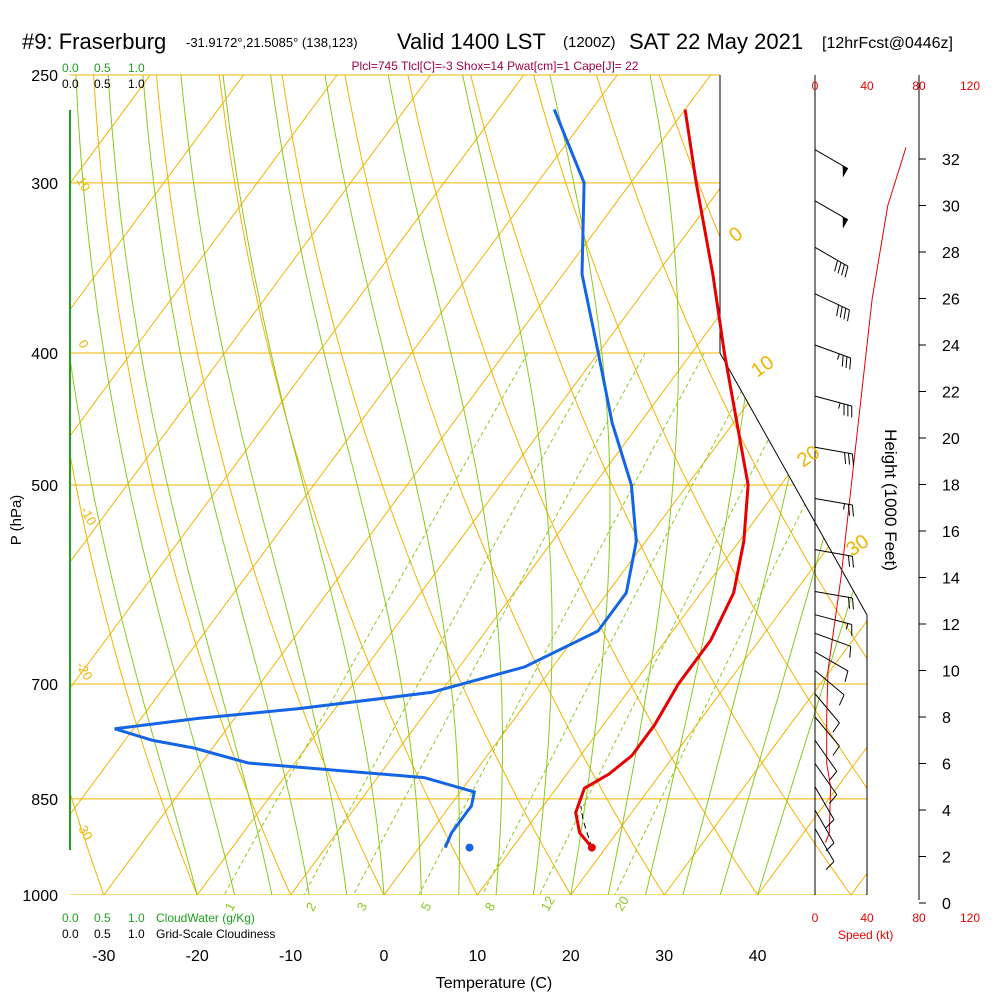  I want to click on height-tick-label-24: 24, so click(951, 346).